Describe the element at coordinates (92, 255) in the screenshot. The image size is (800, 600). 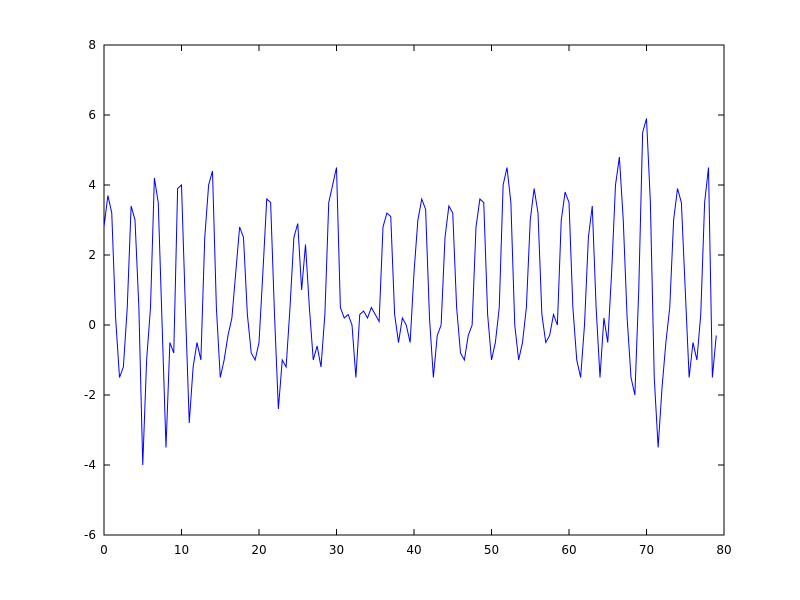
I see `y-tick-label: 2` at that location.